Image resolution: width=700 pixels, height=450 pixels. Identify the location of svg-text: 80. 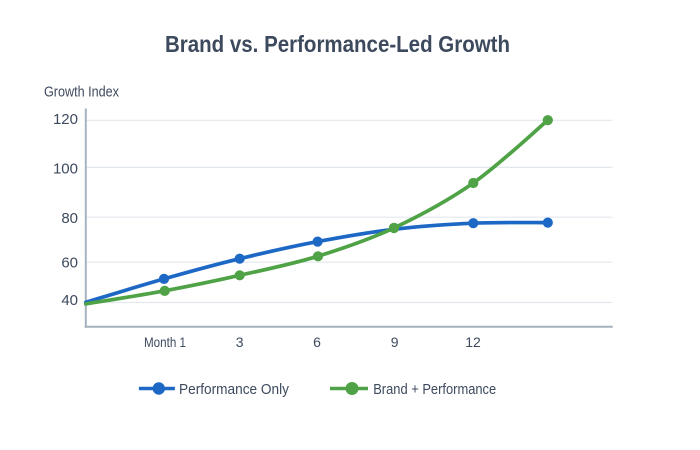
(69, 218).